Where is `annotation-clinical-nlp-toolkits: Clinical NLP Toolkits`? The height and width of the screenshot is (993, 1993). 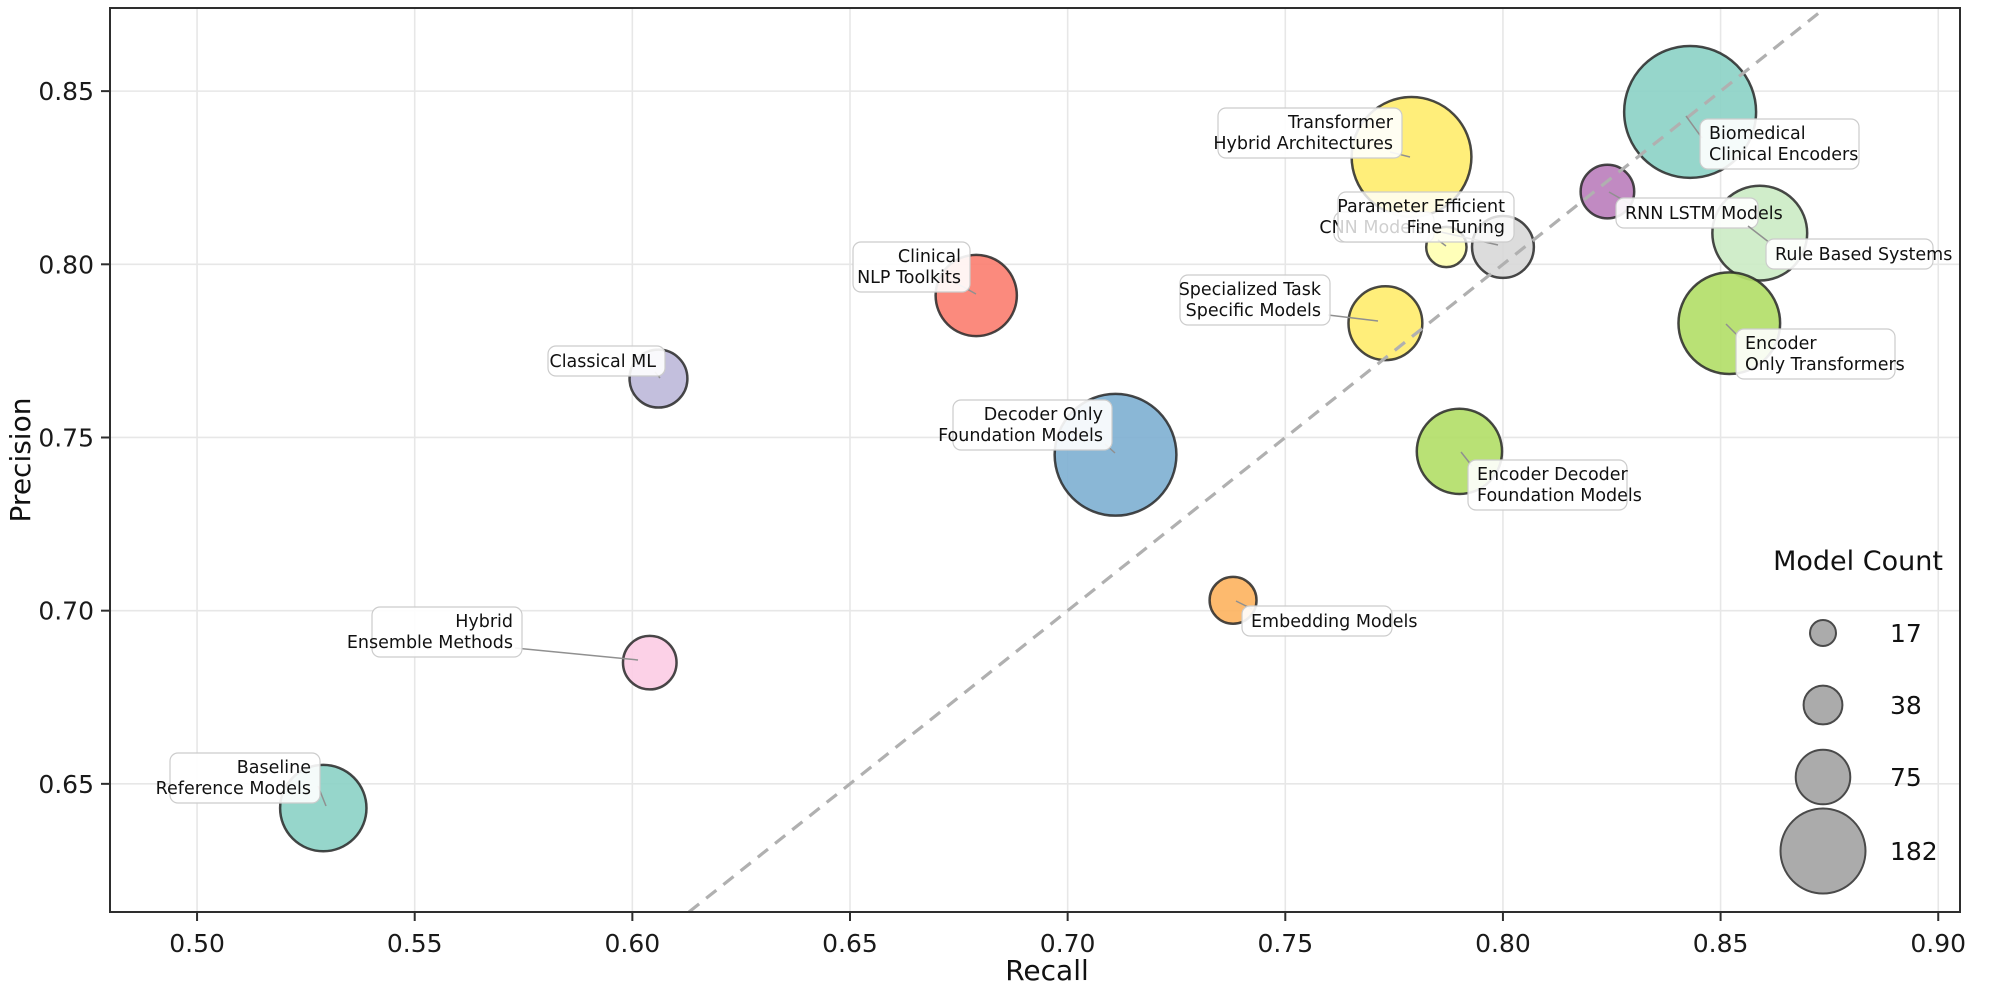
annotation-clinical-nlp-toolkits: Clinical NLP Toolkits is located at coordinates (914, 268).